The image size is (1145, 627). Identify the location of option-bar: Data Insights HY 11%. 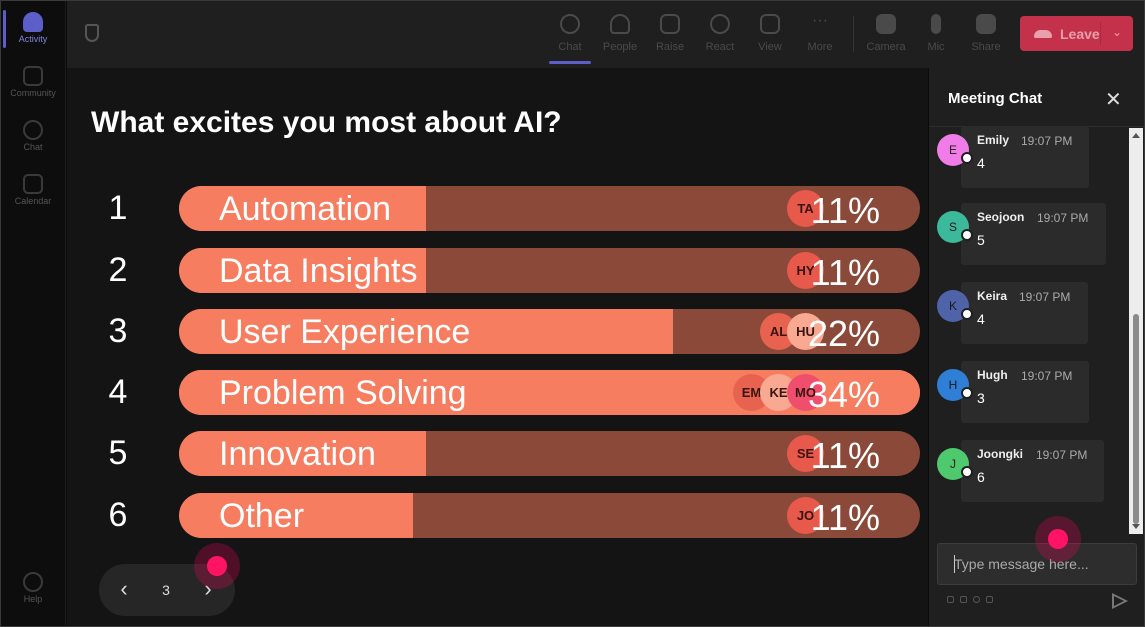
(549, 270).